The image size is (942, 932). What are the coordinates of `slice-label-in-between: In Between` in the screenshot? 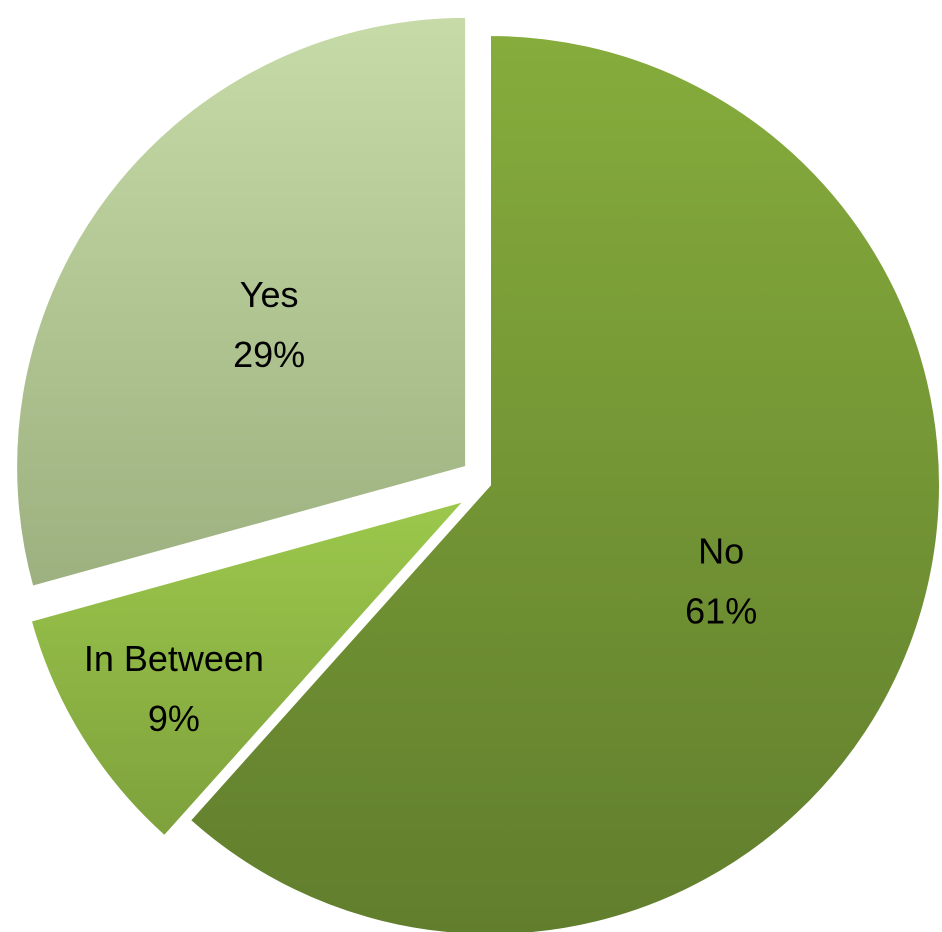 It's located at (174, 658).